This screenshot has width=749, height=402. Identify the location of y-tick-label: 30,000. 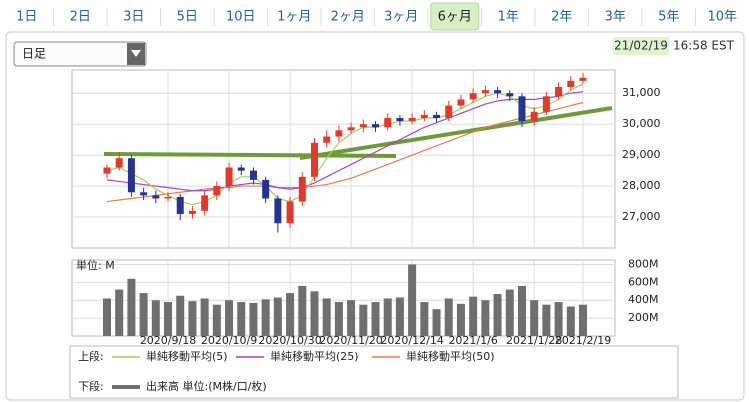
(641, 123).